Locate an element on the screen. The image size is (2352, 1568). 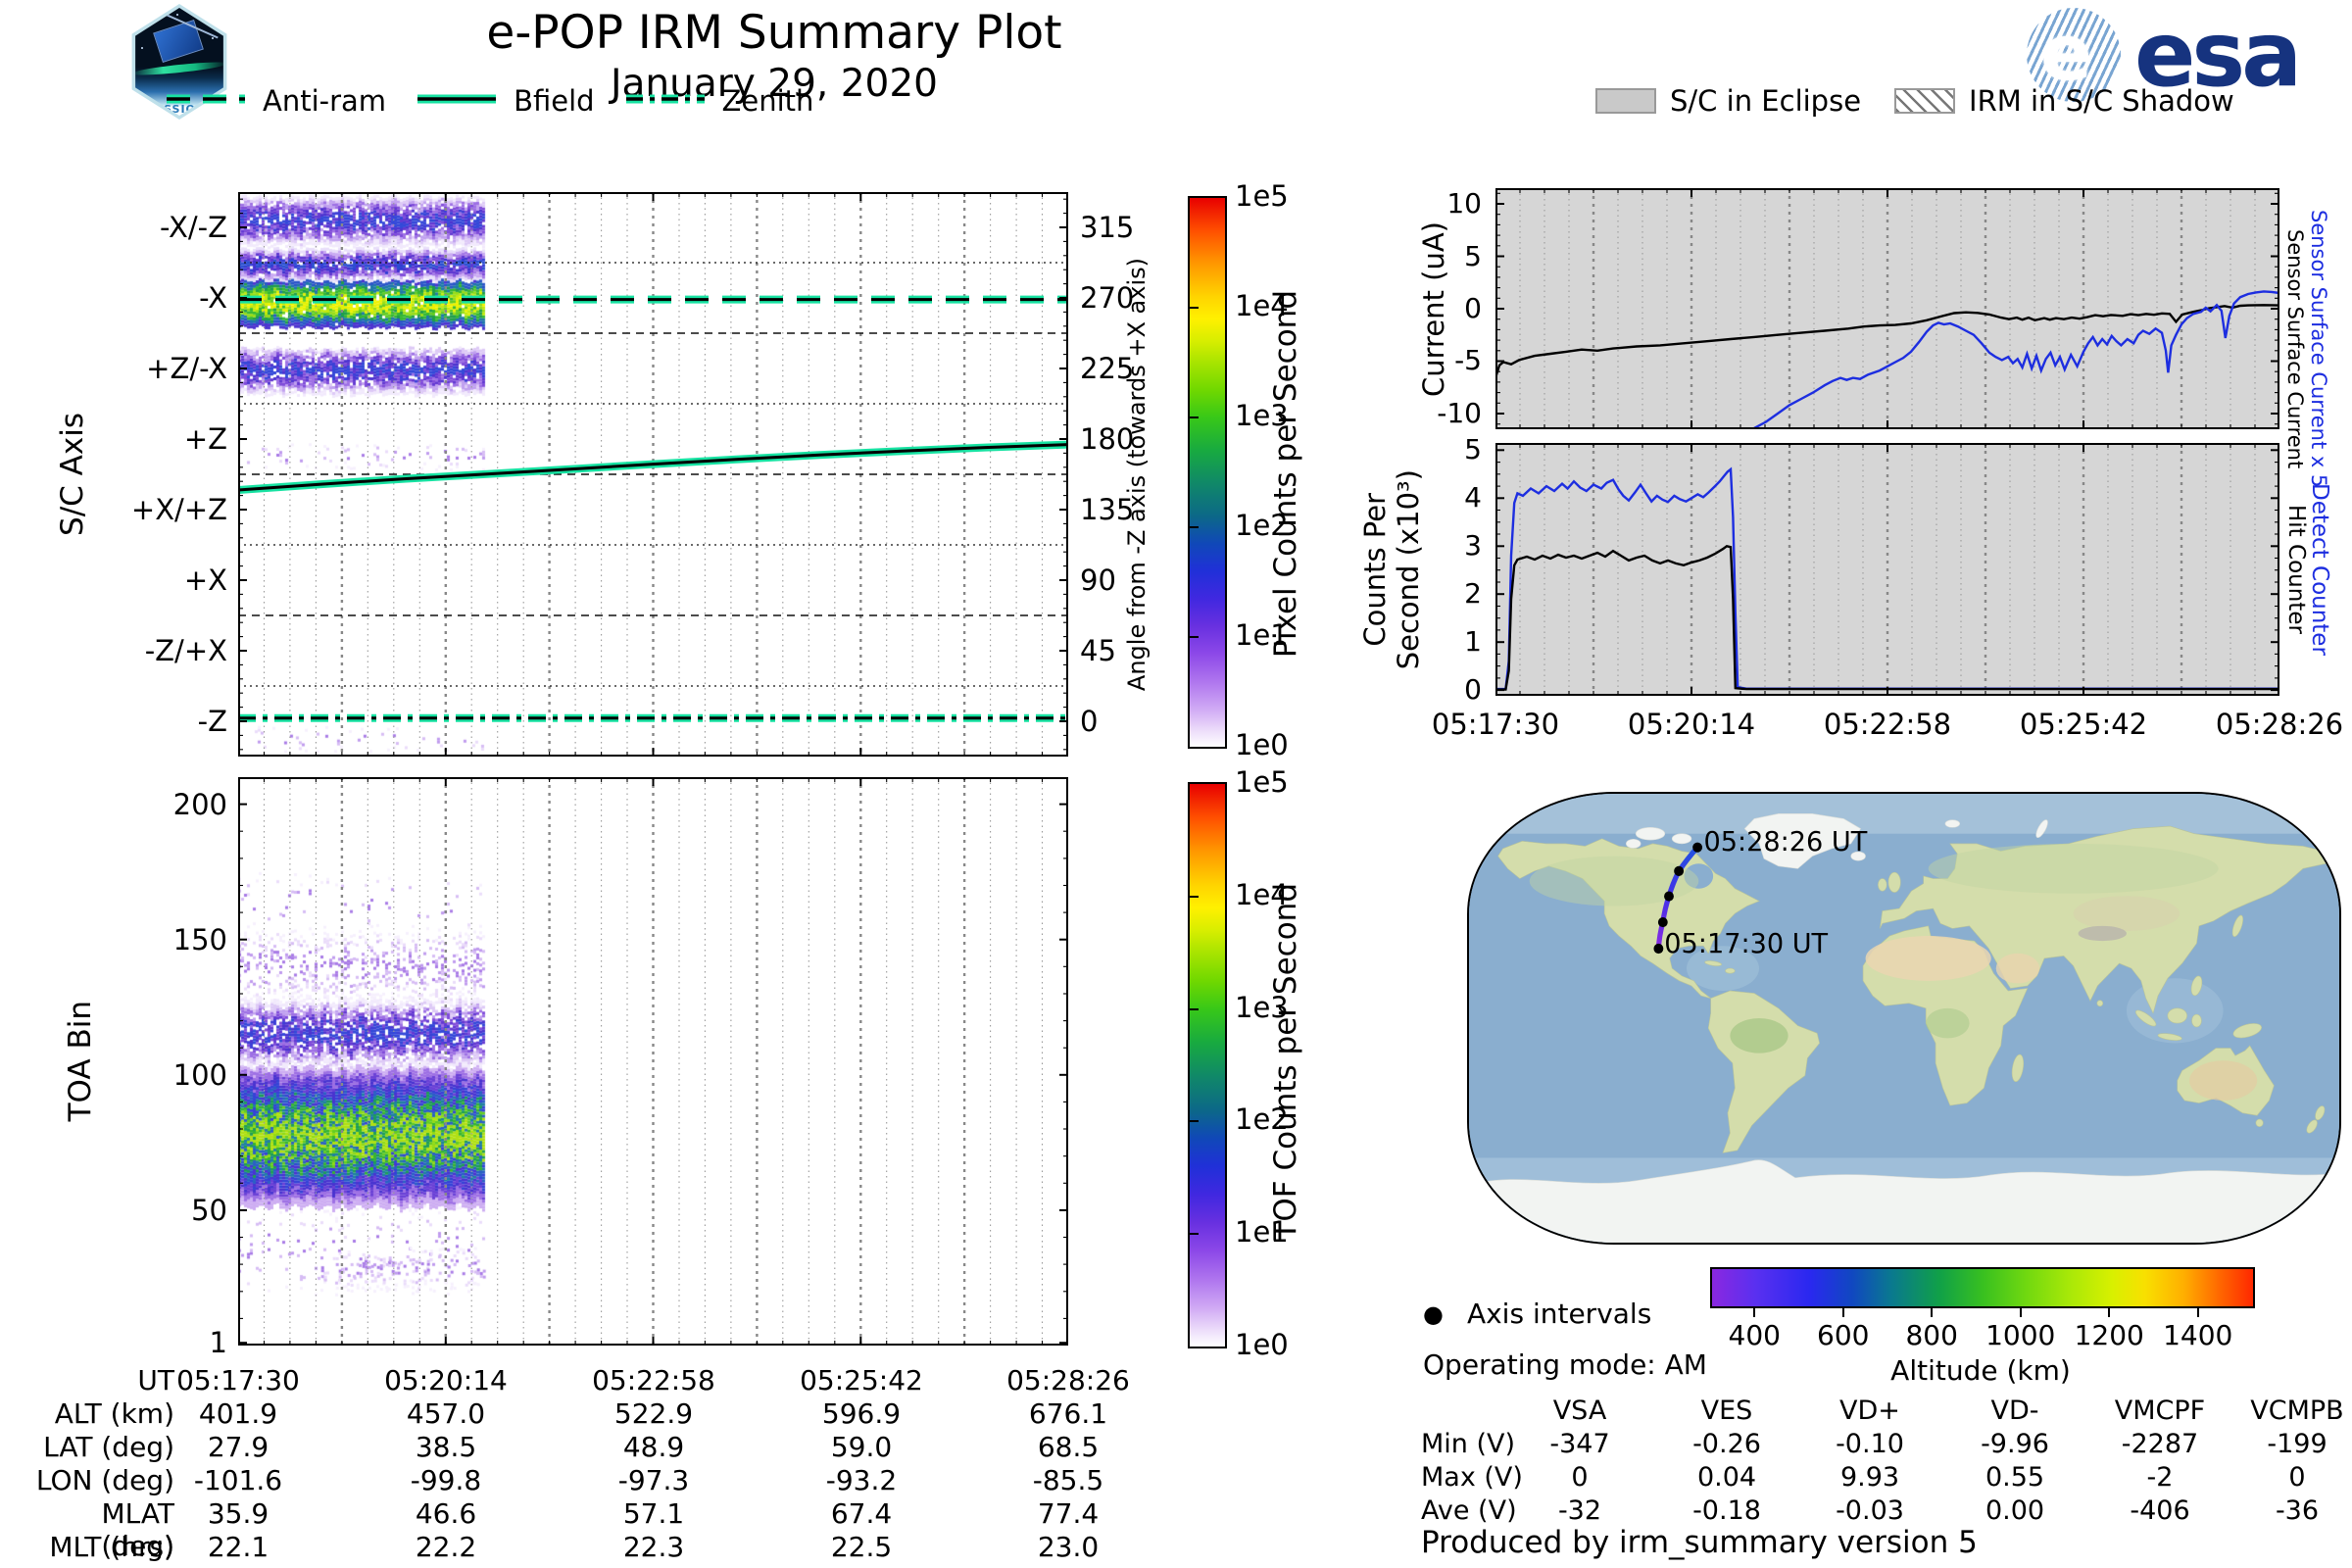
ephemeris-value: 48.9 is located at coordinates (653, 1447).